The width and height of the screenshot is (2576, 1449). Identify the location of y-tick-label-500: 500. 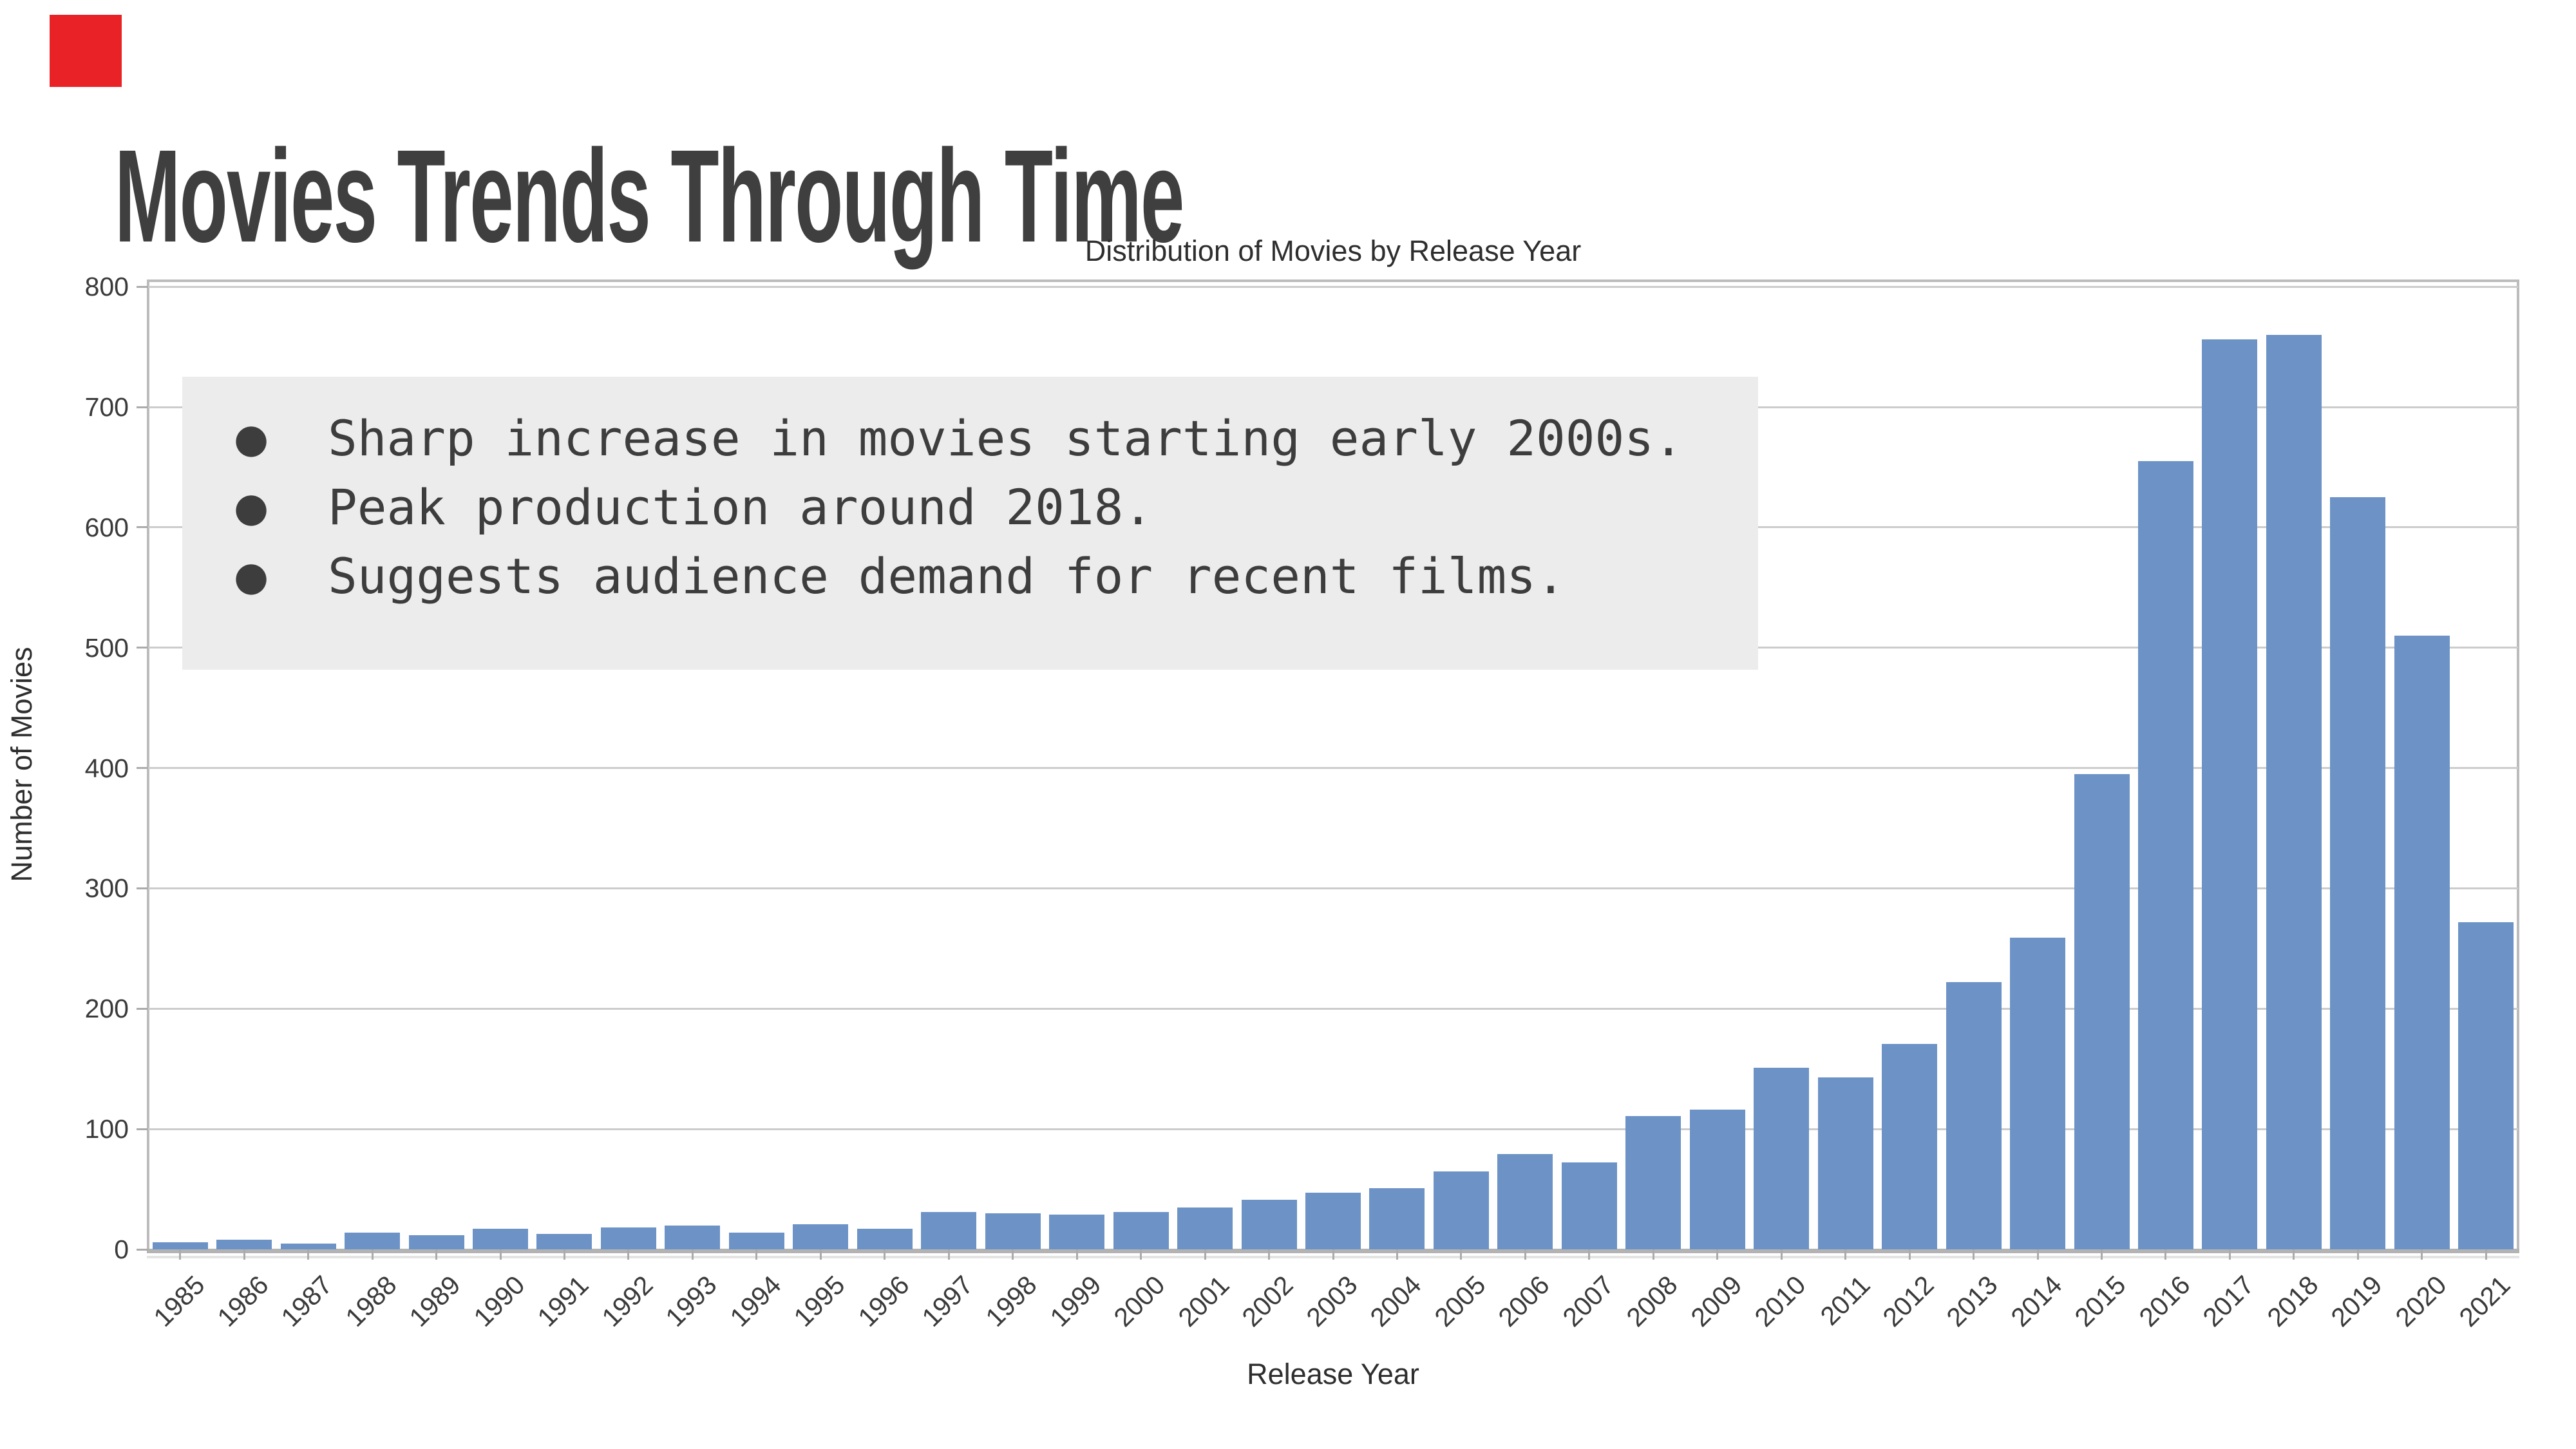
(107, 647).